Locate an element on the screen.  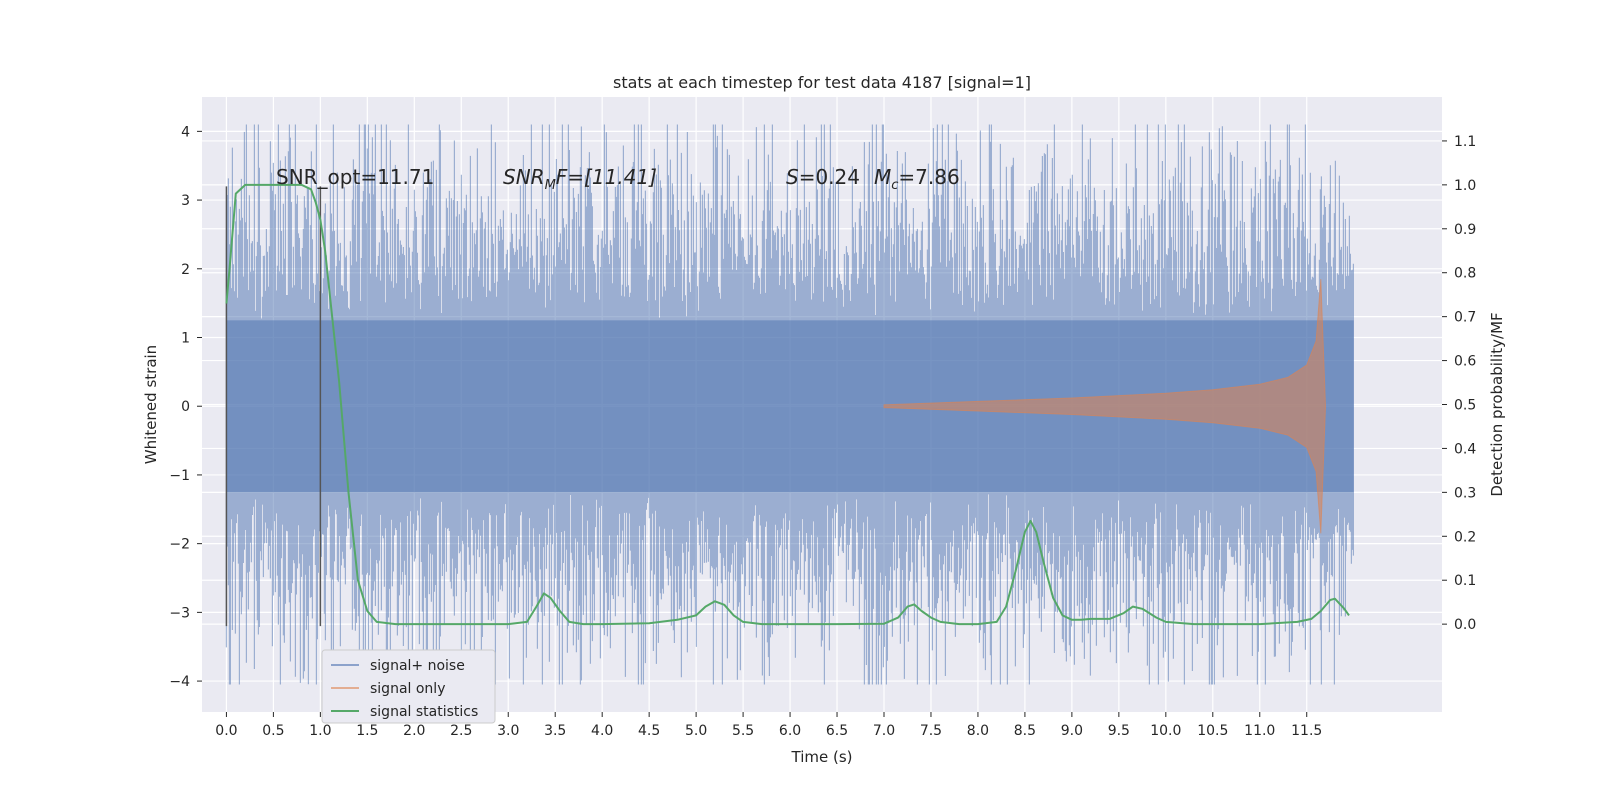
legend-label: signal only is located at coordinates (407, 689).